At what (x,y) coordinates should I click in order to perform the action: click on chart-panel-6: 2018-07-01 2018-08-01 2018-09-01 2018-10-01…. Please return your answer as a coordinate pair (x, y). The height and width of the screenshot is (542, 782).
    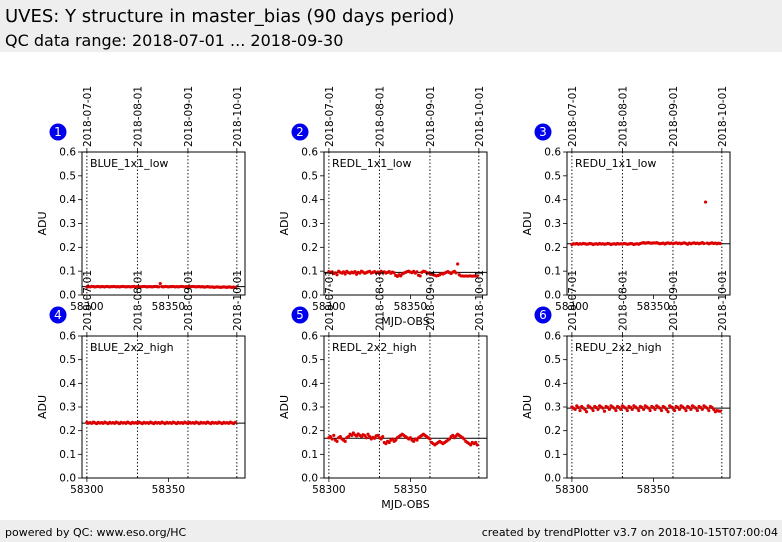
    Looking at the image, I should click on (625, 383).